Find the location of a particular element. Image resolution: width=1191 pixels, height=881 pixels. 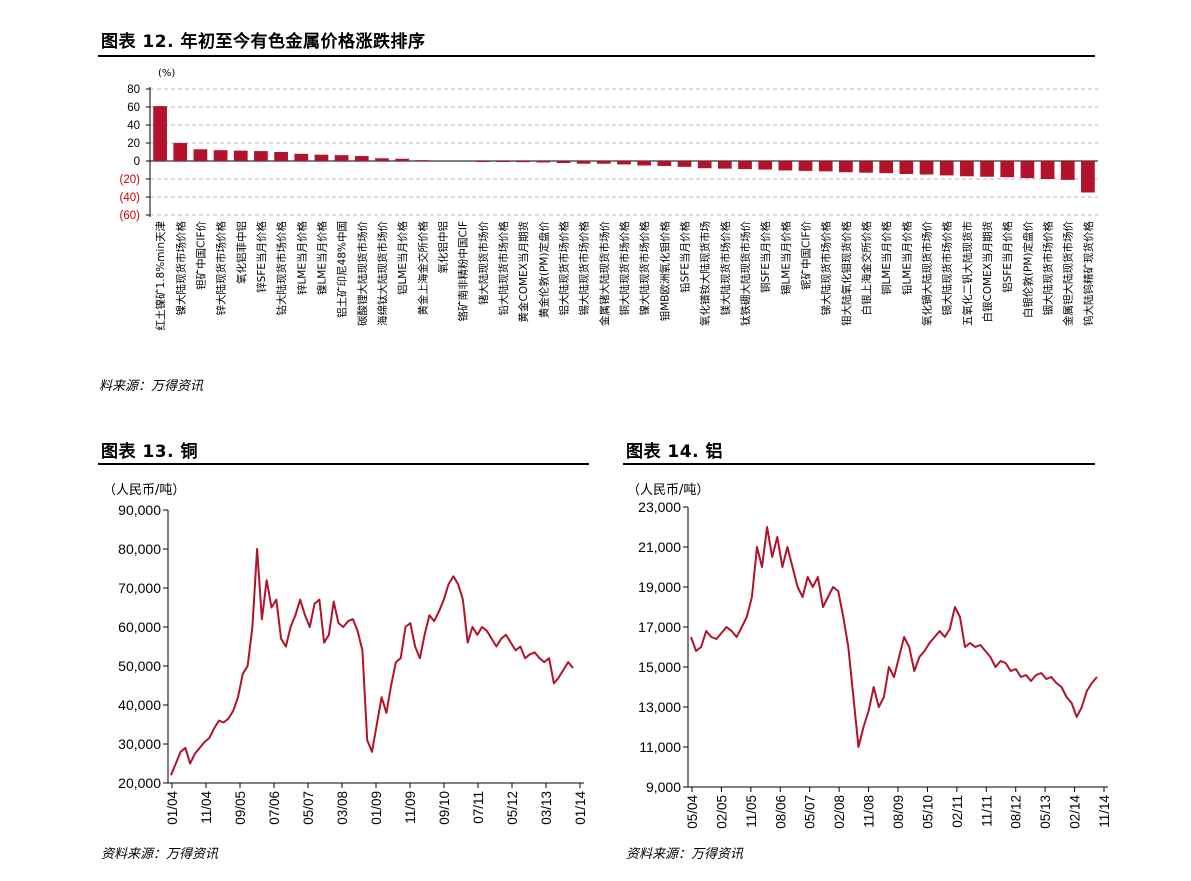

x-tick-label: 09/05 is located at coordinates (240, 808).